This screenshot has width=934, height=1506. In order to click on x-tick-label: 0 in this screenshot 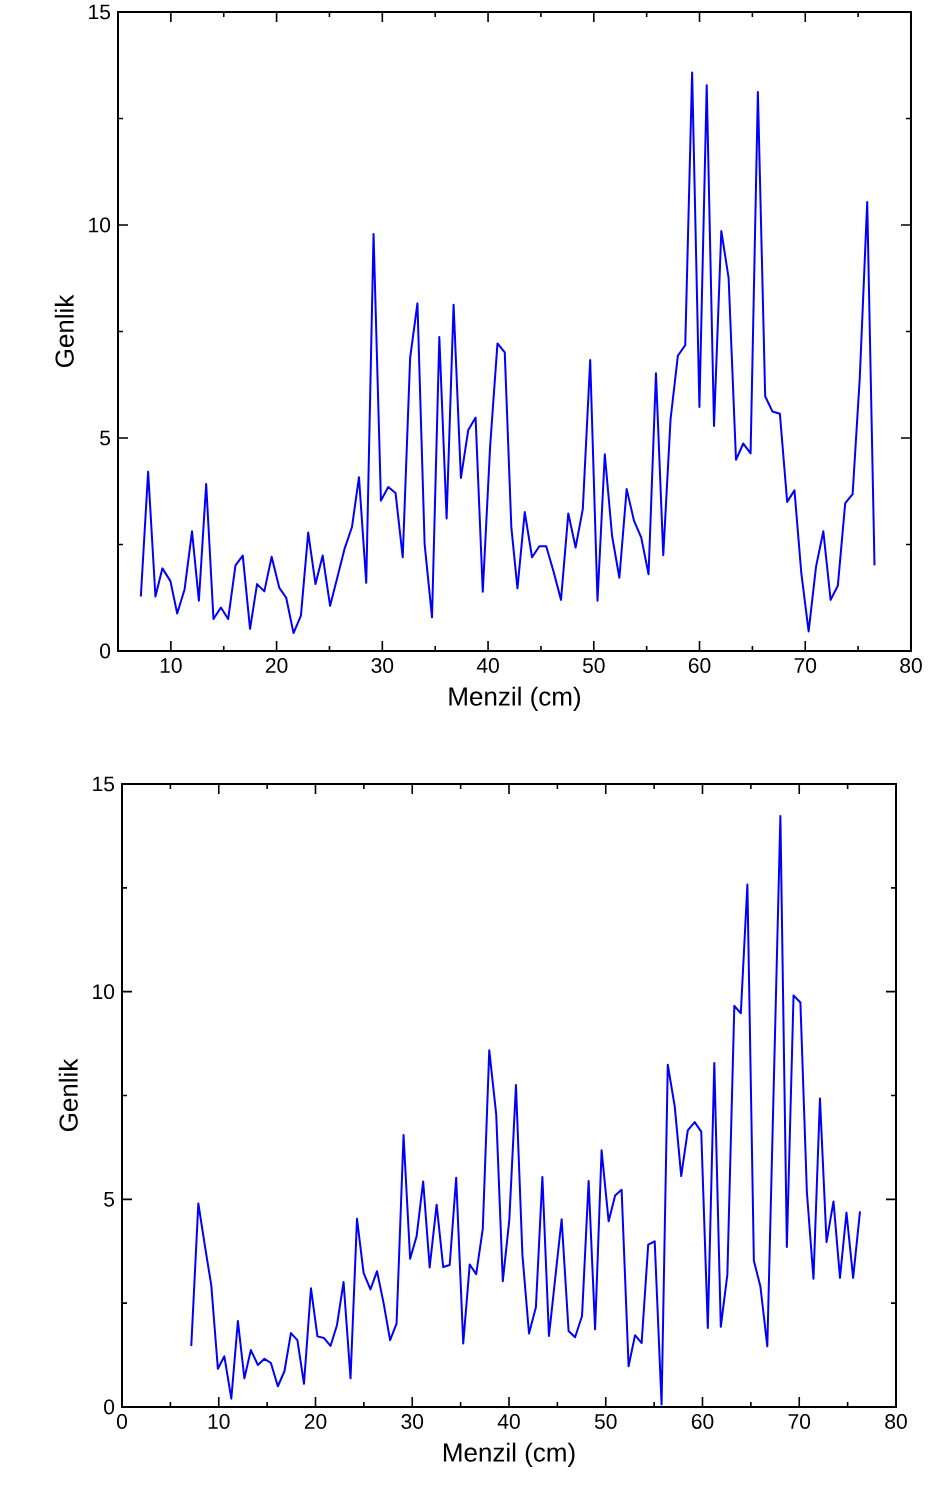, I will do `click(122, 1421)`.